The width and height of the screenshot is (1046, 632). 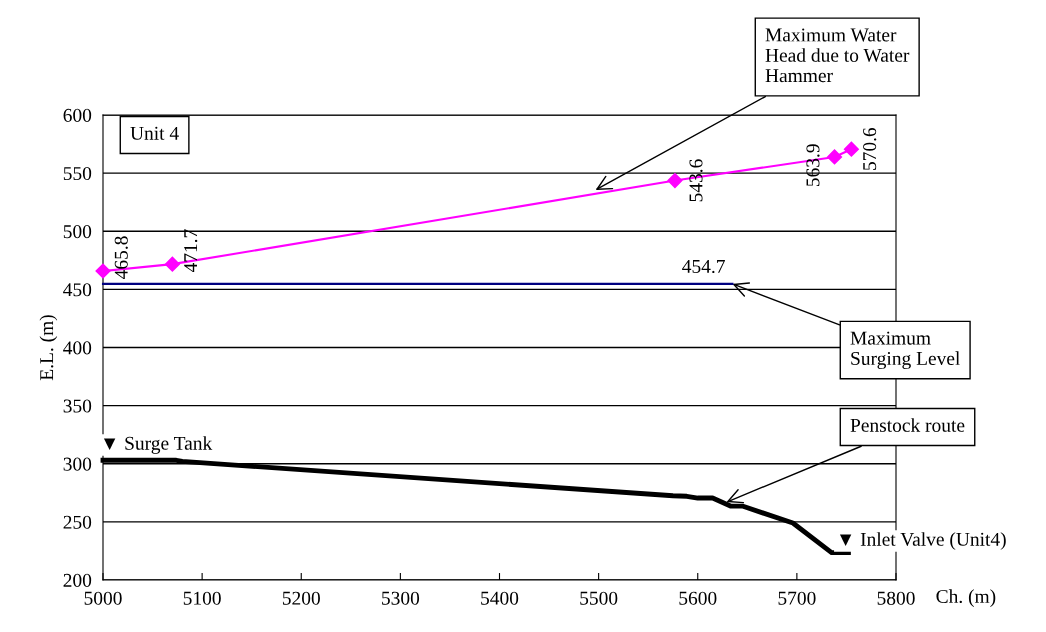 What do you see at coordinates (301, 598) in the screenshot?
I see `x-tick-label: 5200` at bounding box center [301, 598].